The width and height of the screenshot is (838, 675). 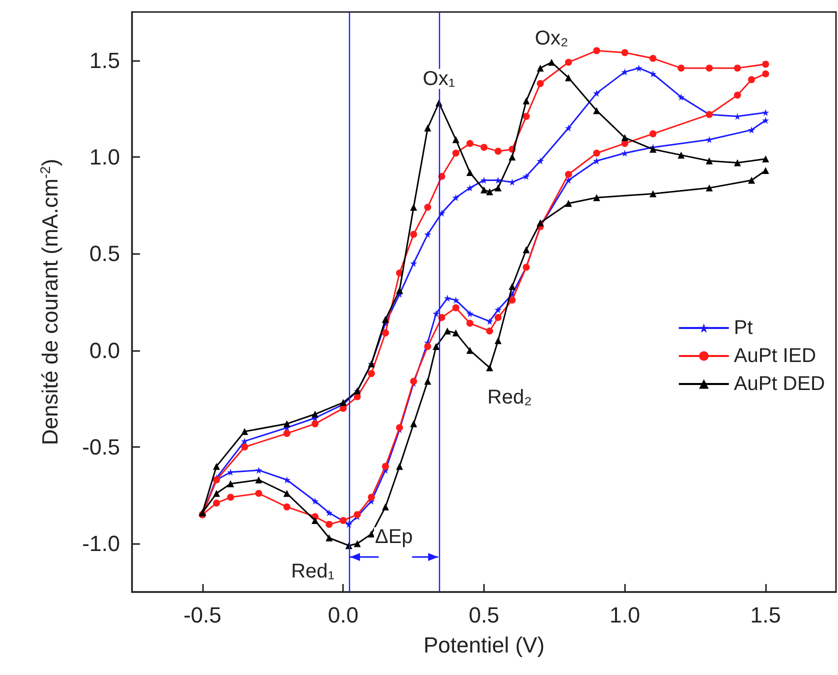 What do you see at coordinates (393, 537) in the screenshot?
I see `annotation: ΔEp` at bounding box center [393, 537].